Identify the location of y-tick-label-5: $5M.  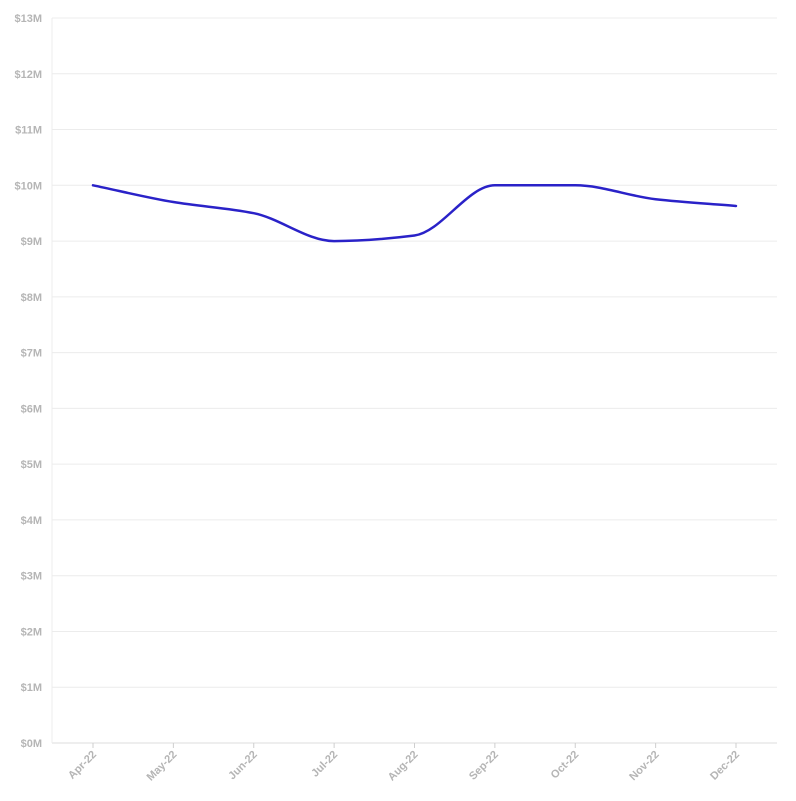
(31, 465).